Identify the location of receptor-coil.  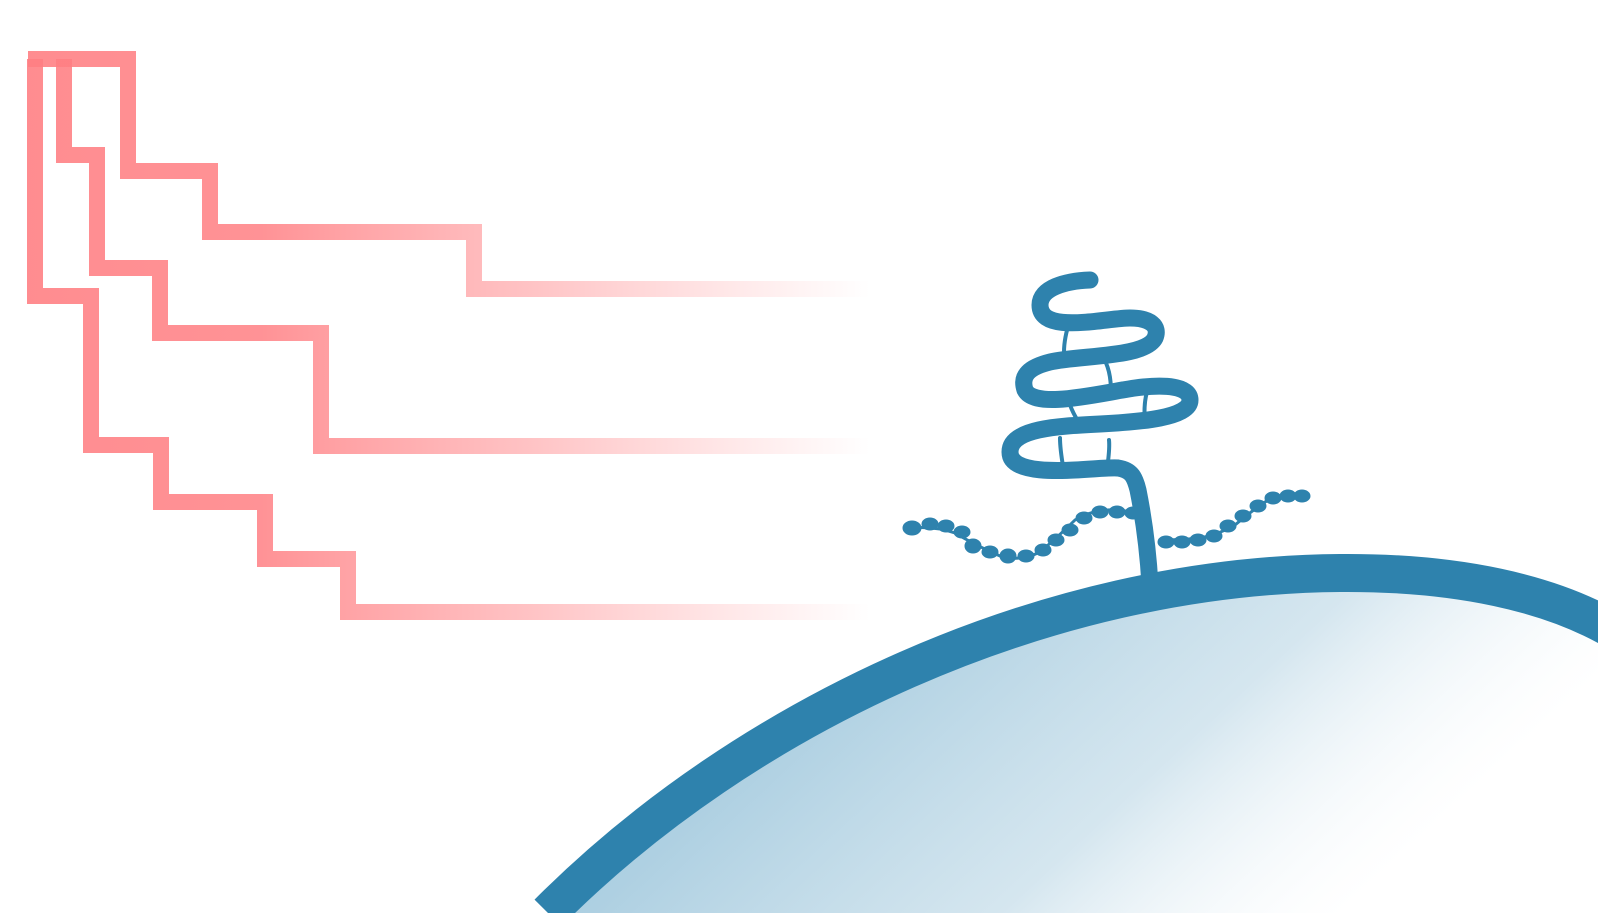
(1100, 432).